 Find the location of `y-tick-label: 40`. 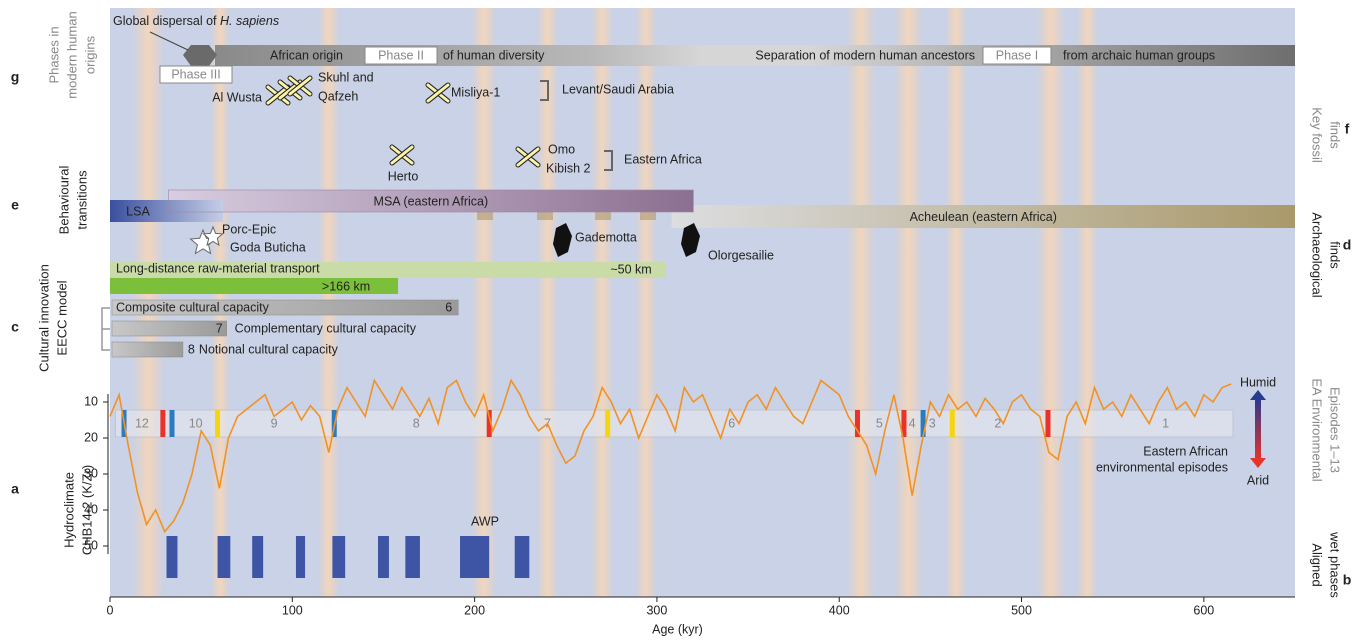

y-tick-label: 40 is located at coordinates (91, 509).